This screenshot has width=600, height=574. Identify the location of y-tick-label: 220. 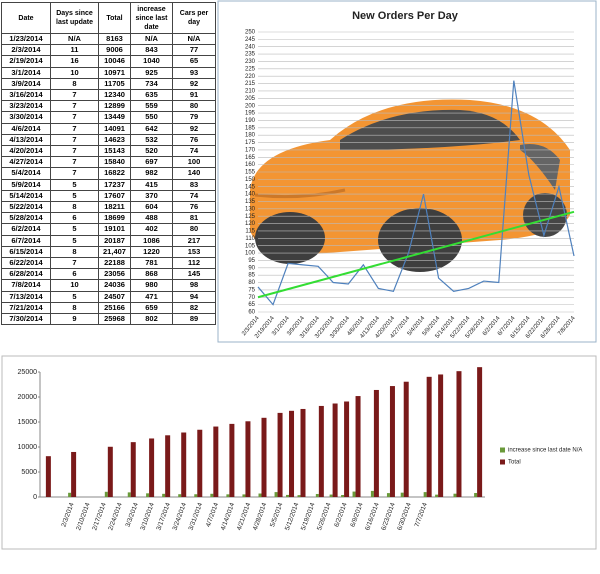
(250, 77).